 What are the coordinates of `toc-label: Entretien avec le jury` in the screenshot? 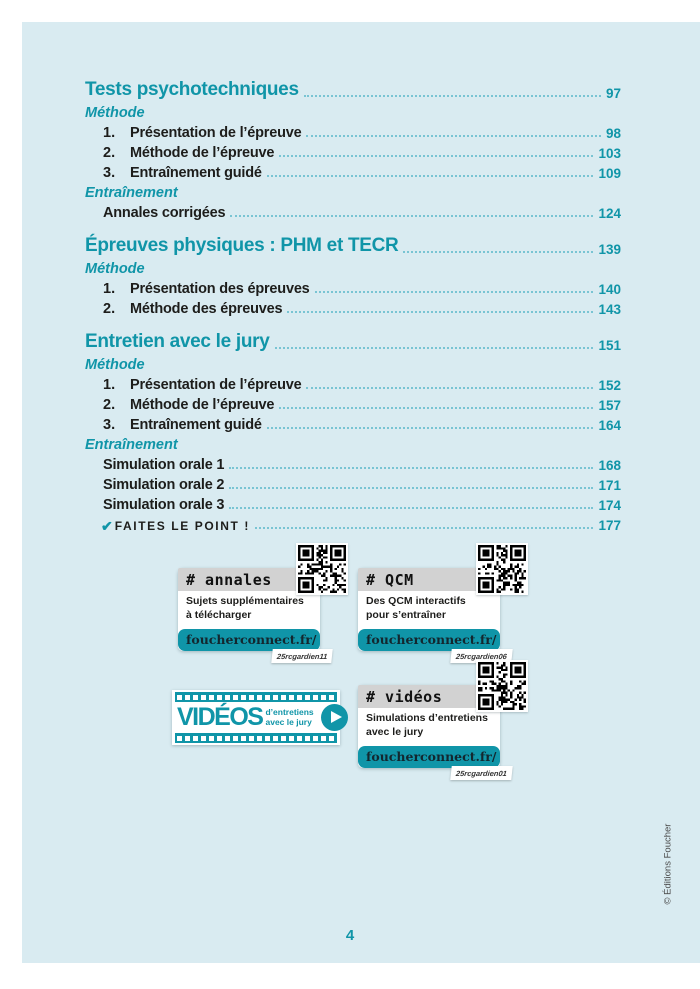 It's located at (177, 341).